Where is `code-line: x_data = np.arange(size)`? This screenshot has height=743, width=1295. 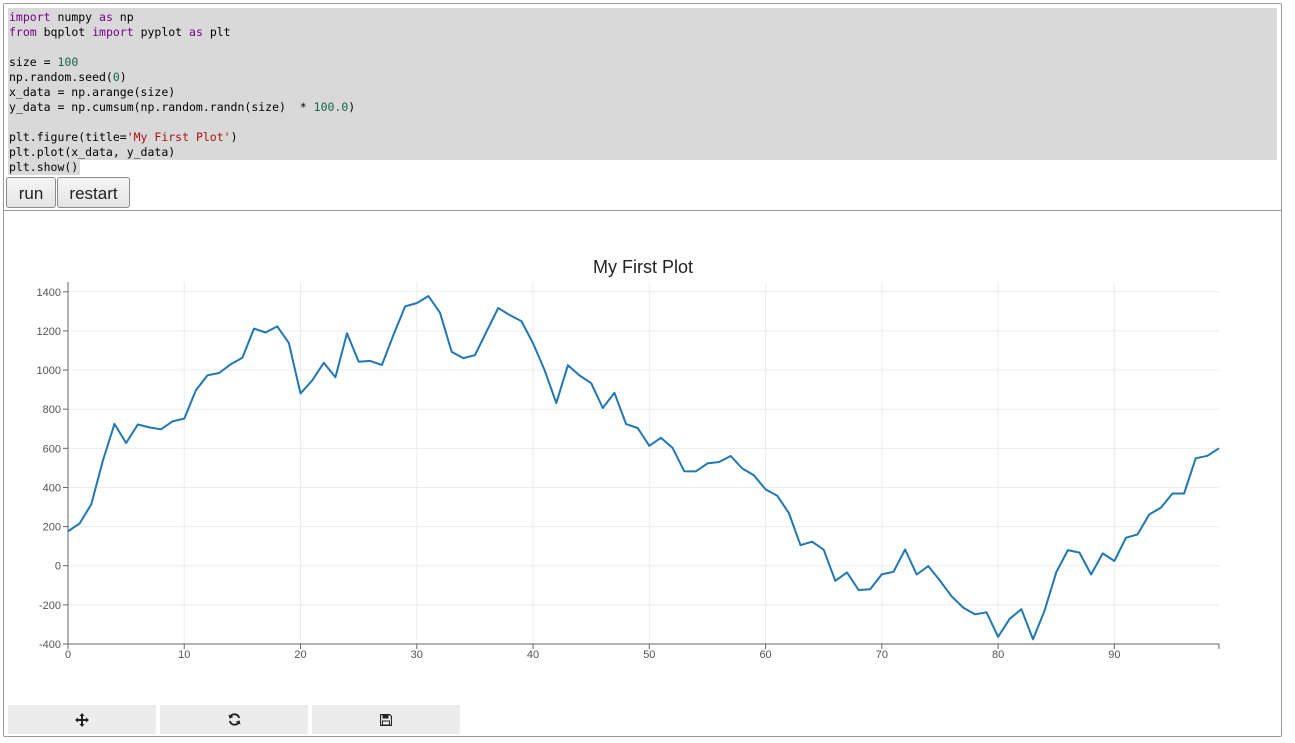 code-line: x_data = np.arange(size) is located at coordinates (642, 92).